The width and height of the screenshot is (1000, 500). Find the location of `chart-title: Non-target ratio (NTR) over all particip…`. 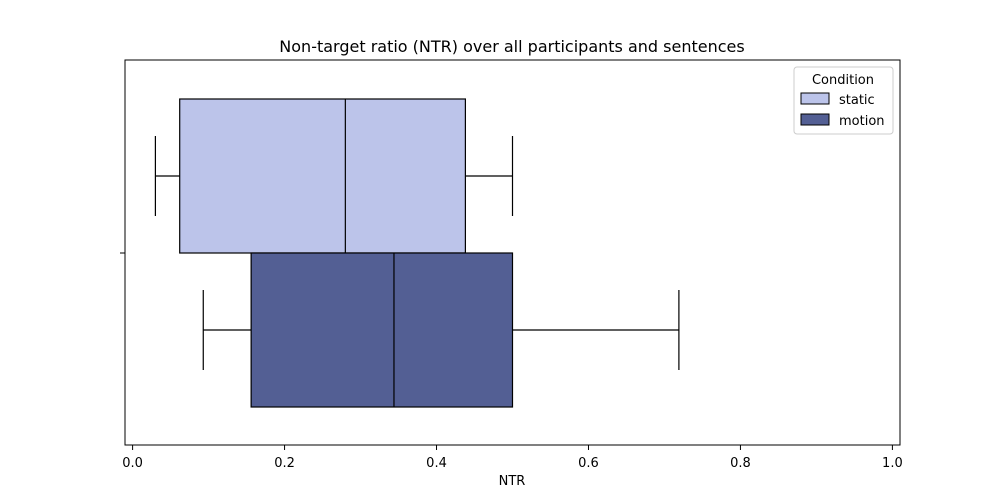

chart-title: Non-target ratio (NTR) over all particip… is located at coordinates (511, 46).